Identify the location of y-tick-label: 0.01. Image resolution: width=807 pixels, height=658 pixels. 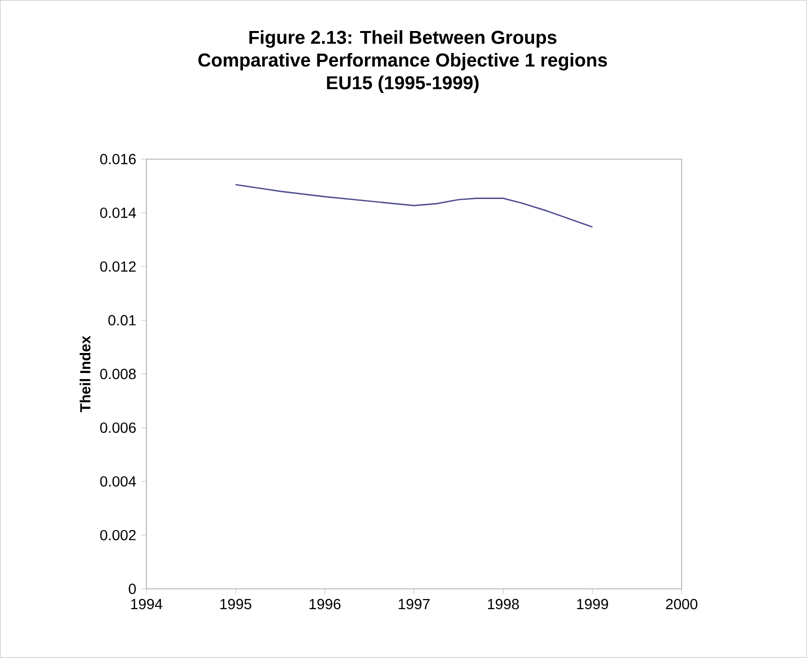
(122, 320).